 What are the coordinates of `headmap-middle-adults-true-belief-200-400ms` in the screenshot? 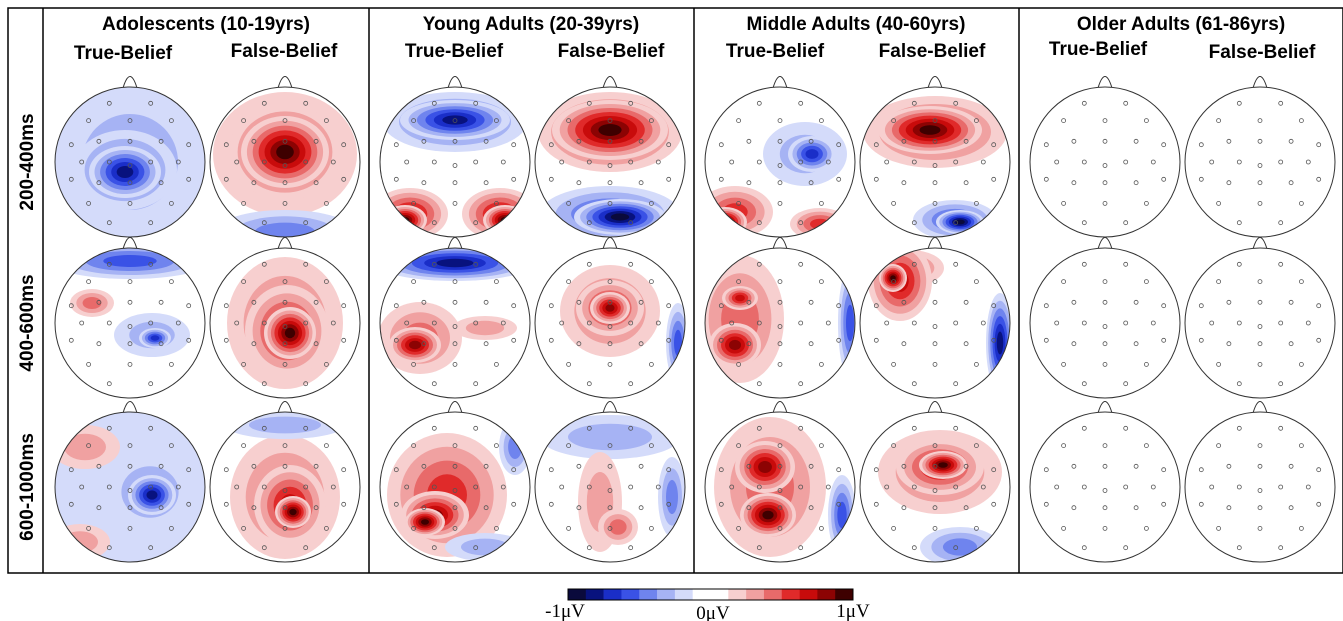 It's located at (780, 157).